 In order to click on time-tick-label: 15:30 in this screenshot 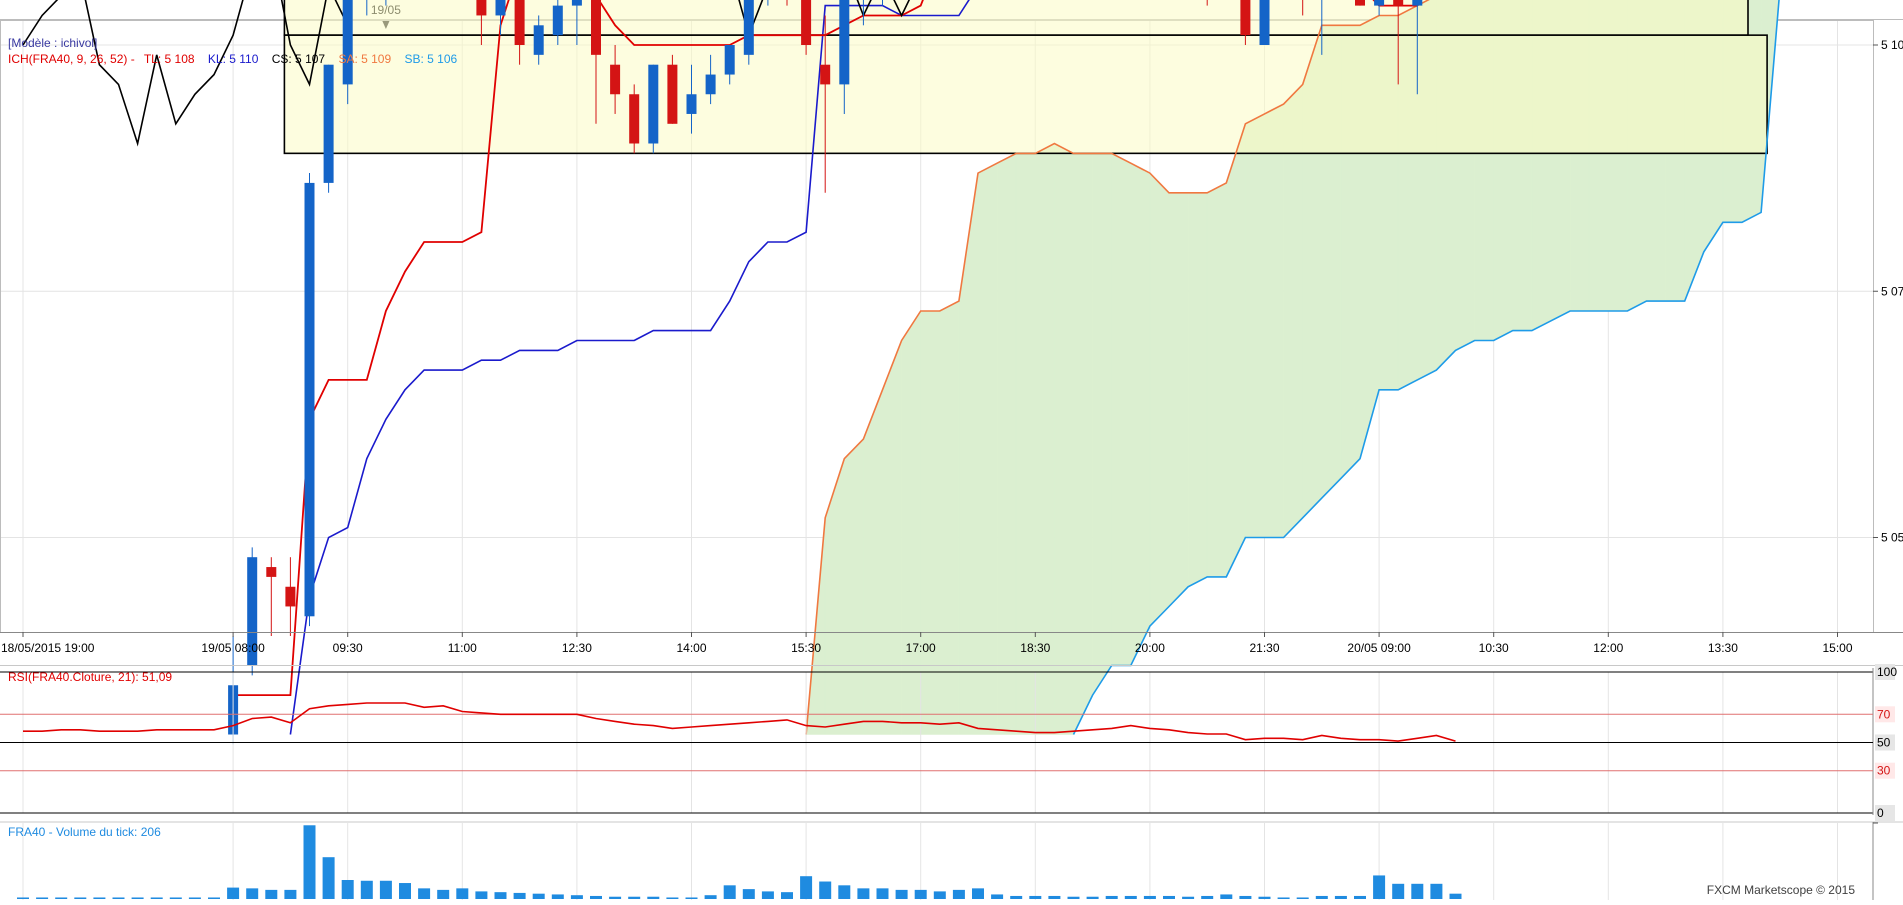, I will do `click(806, 648)`.